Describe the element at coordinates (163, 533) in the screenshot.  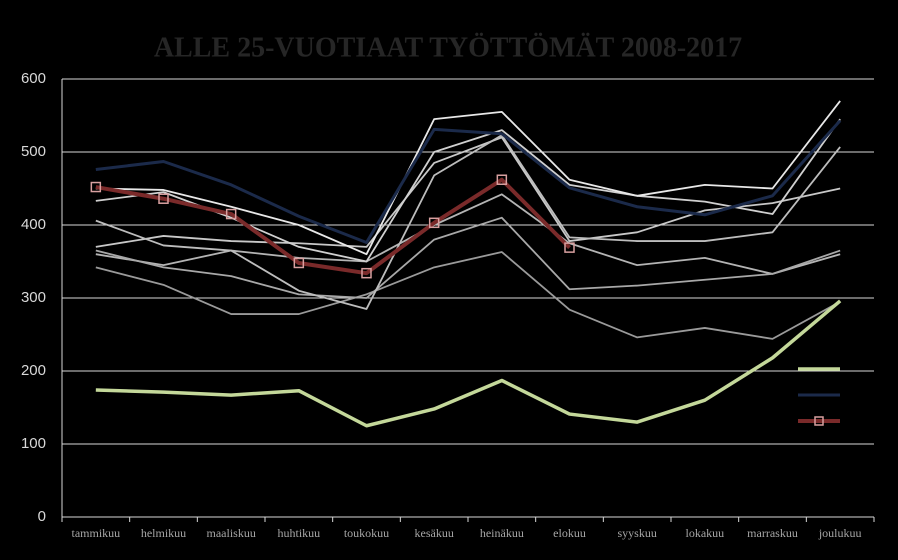
I see `x-tick-label: helmikuu` at that location.